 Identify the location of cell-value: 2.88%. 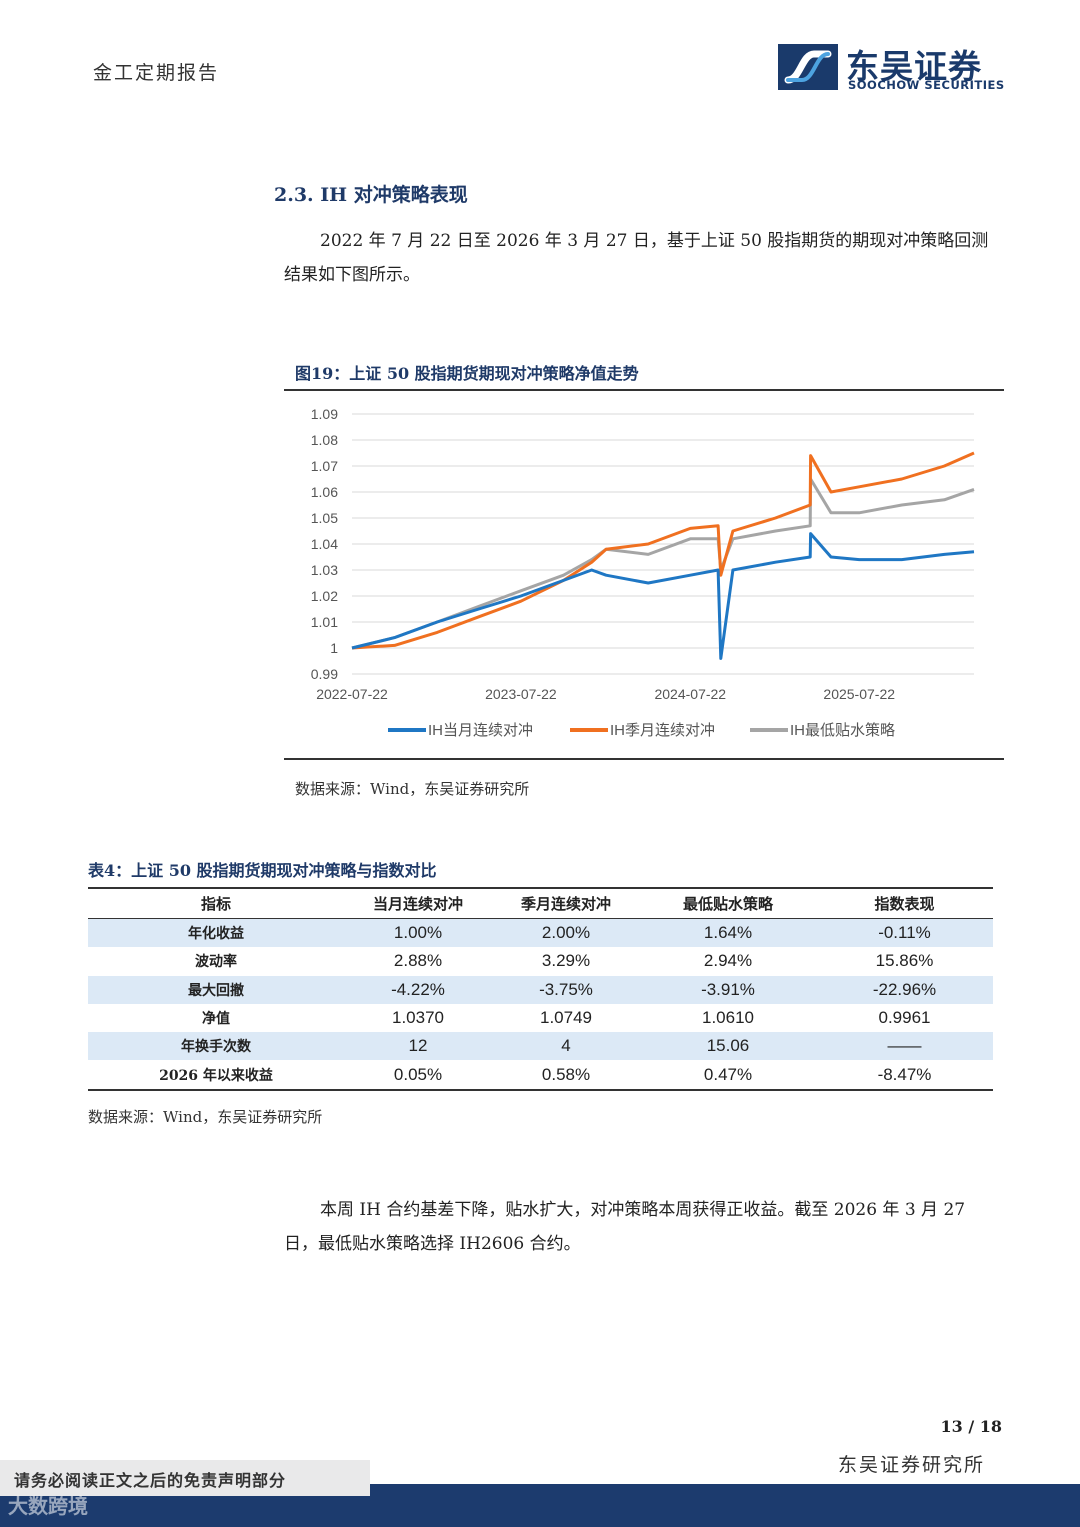
(418, 961).